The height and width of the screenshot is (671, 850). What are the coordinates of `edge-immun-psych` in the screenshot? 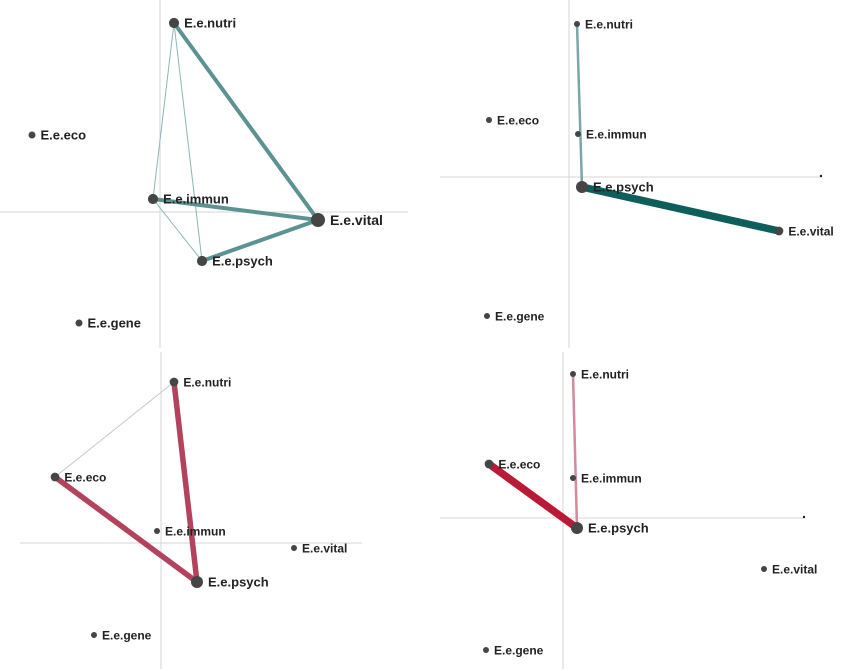 It's located at (177, 230).